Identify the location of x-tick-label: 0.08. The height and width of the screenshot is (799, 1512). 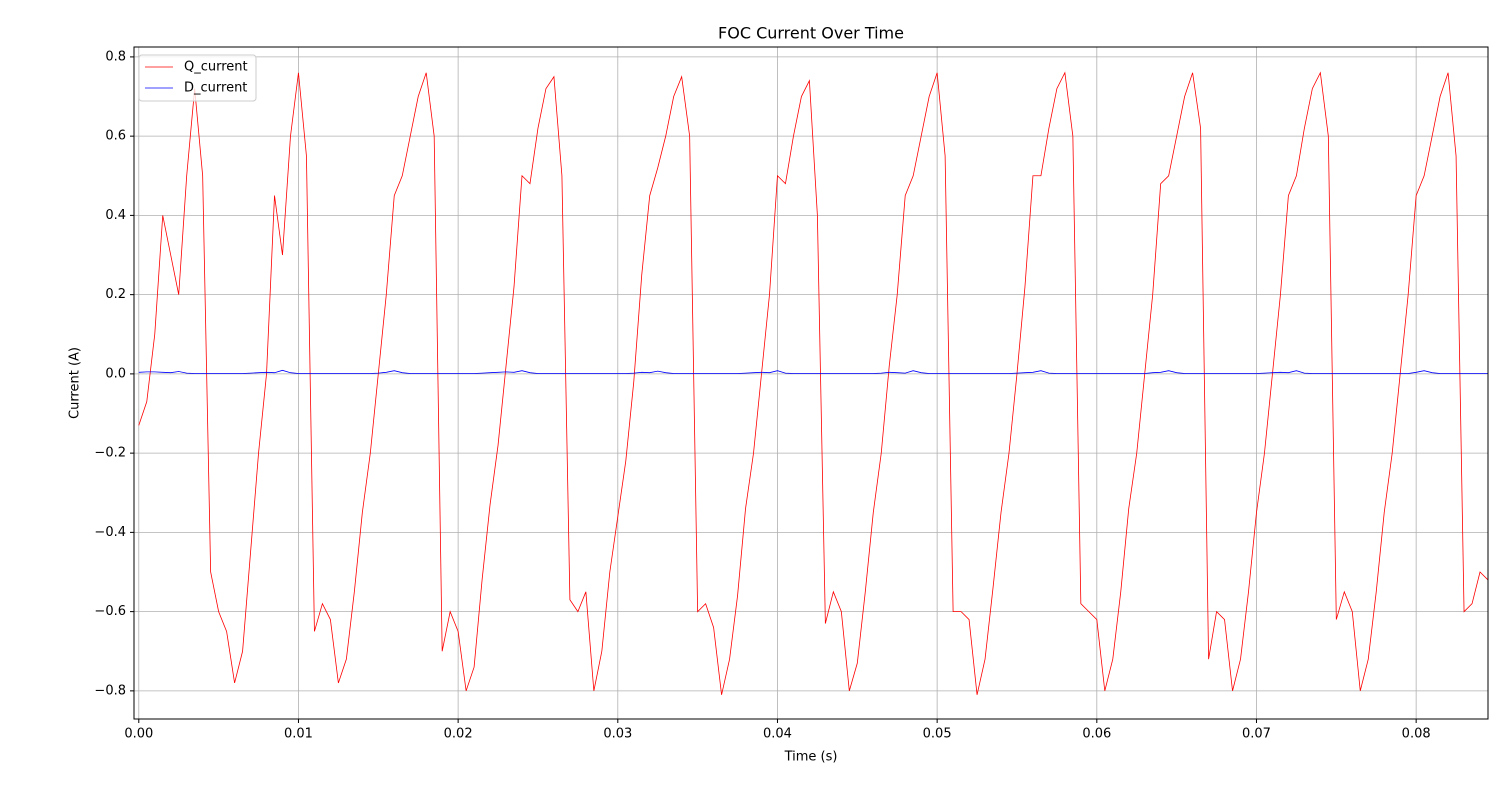
(1416, 734).